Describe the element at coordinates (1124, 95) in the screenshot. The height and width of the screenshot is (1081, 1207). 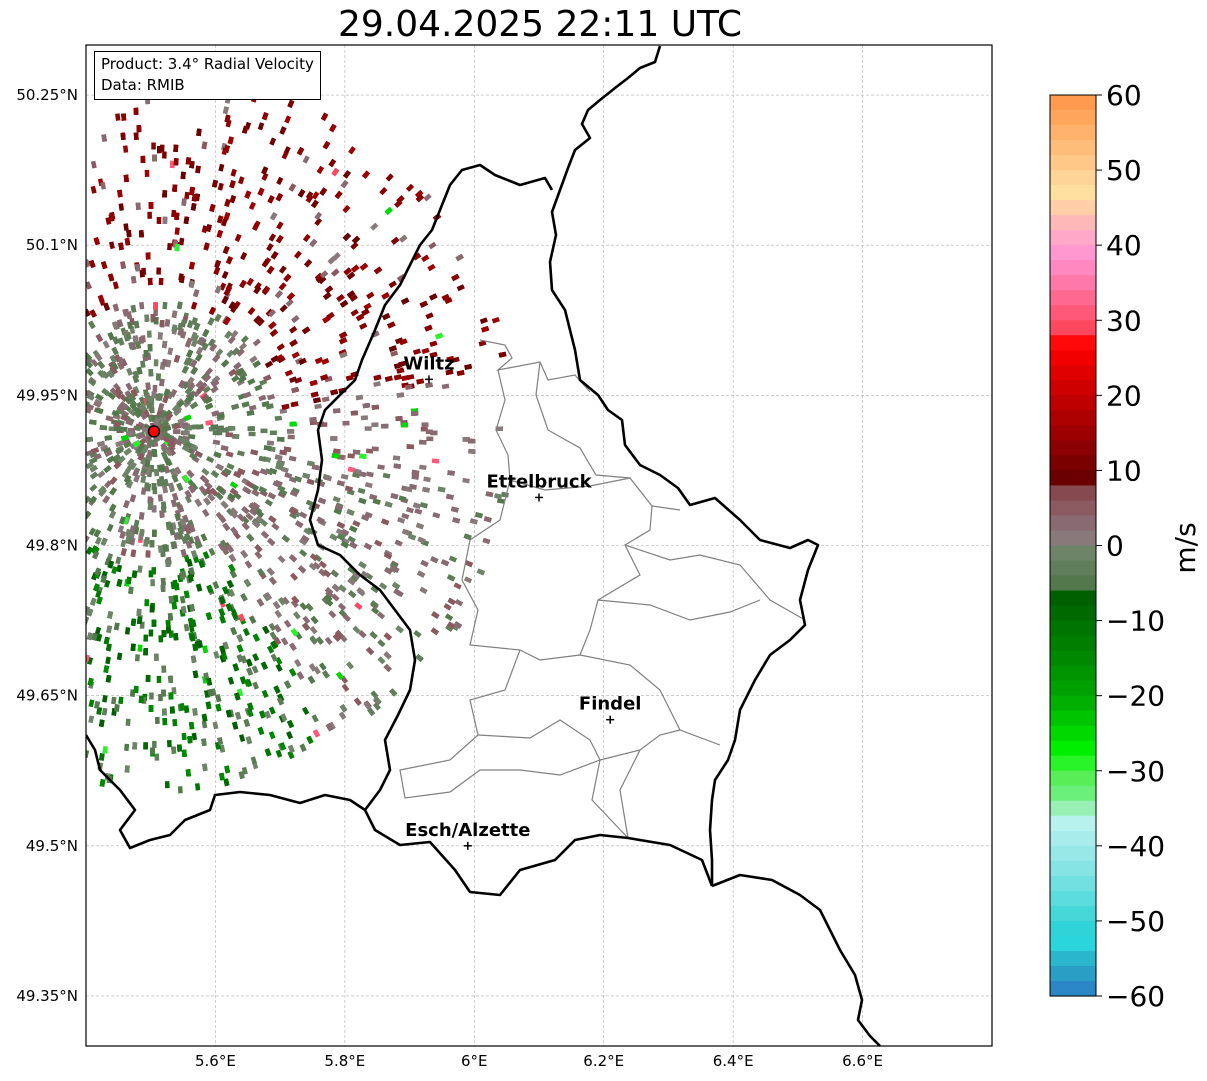
I see `colorbar-tick-label: 60` at that location.